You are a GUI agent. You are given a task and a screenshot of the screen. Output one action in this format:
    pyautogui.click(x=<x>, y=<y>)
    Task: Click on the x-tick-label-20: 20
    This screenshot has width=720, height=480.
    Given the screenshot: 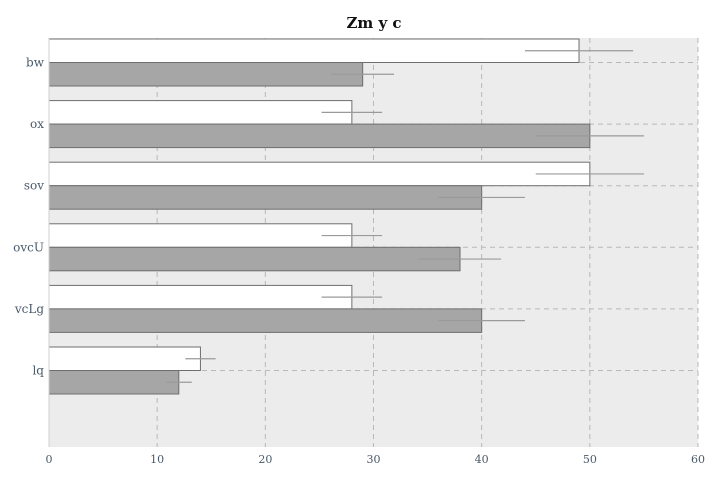 What is the action you would take?
    pyautogui.click(x=265, y=459)
    